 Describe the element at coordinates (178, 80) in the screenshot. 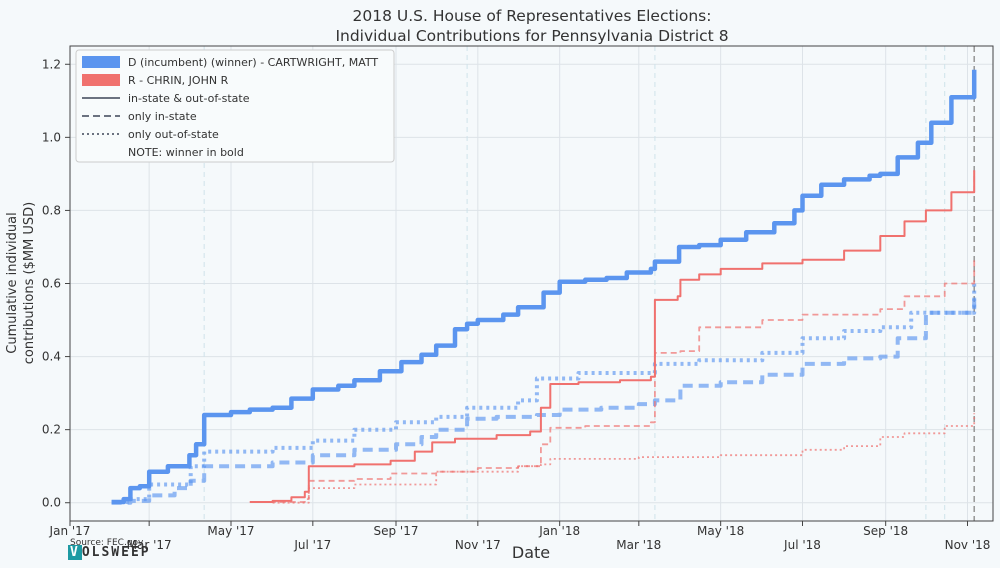

I see `legend-label-rep: R - CHRIN, JOHN R` at that location.